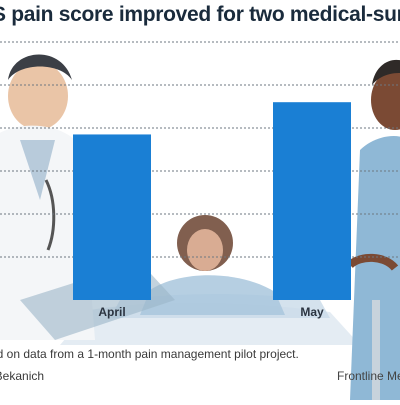  Describe the element at coordinates (312, 201) in the screenshot. I see `bar-may` at that location.